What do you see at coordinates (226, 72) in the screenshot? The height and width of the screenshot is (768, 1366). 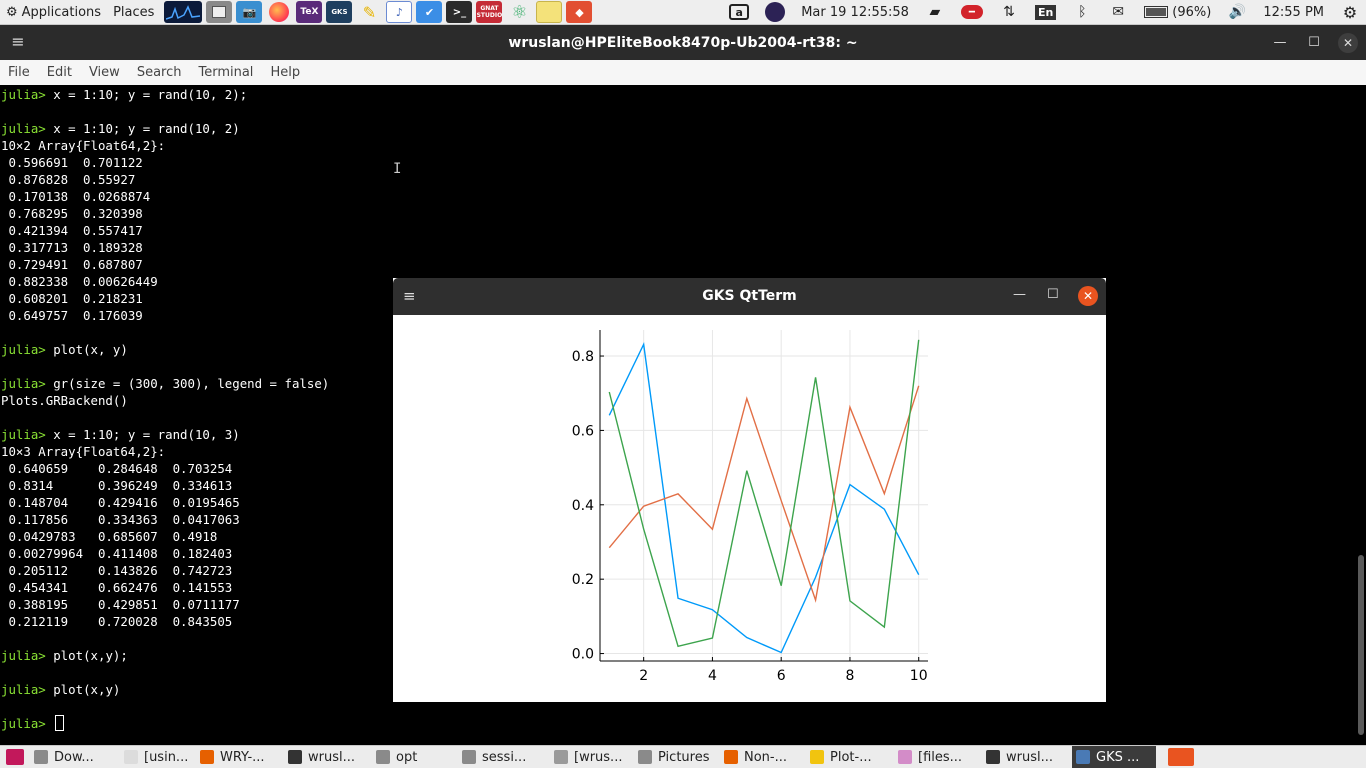 I see `menu-terminal: Terminal` at bounding box center [226, 72].